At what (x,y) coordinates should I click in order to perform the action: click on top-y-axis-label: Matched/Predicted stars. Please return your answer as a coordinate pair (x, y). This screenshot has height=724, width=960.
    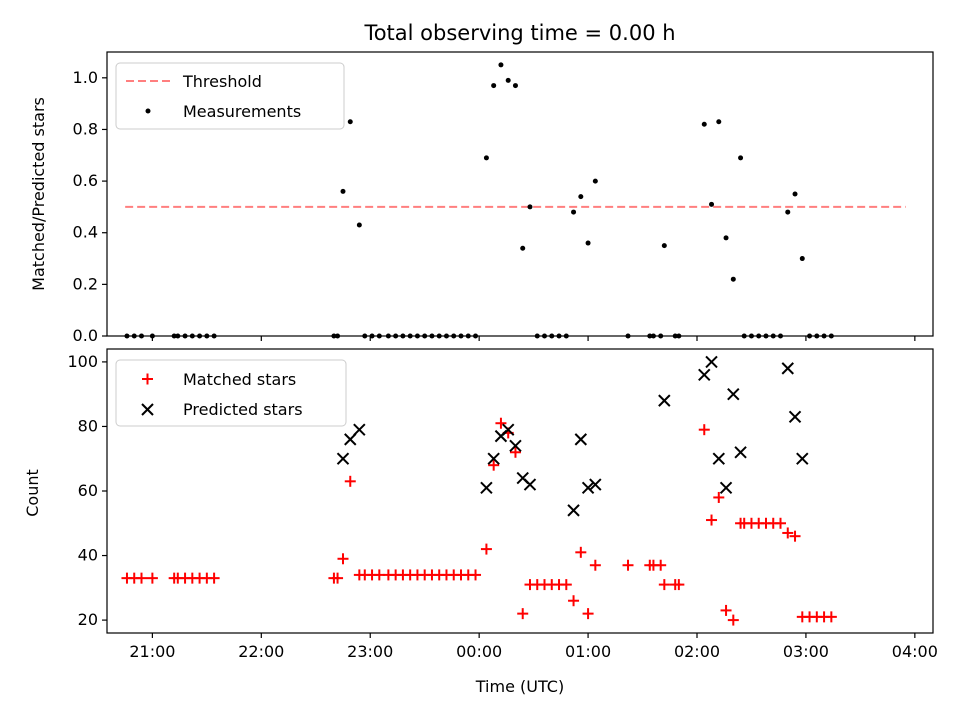
    Looking at the image, I should click on (38, 194).